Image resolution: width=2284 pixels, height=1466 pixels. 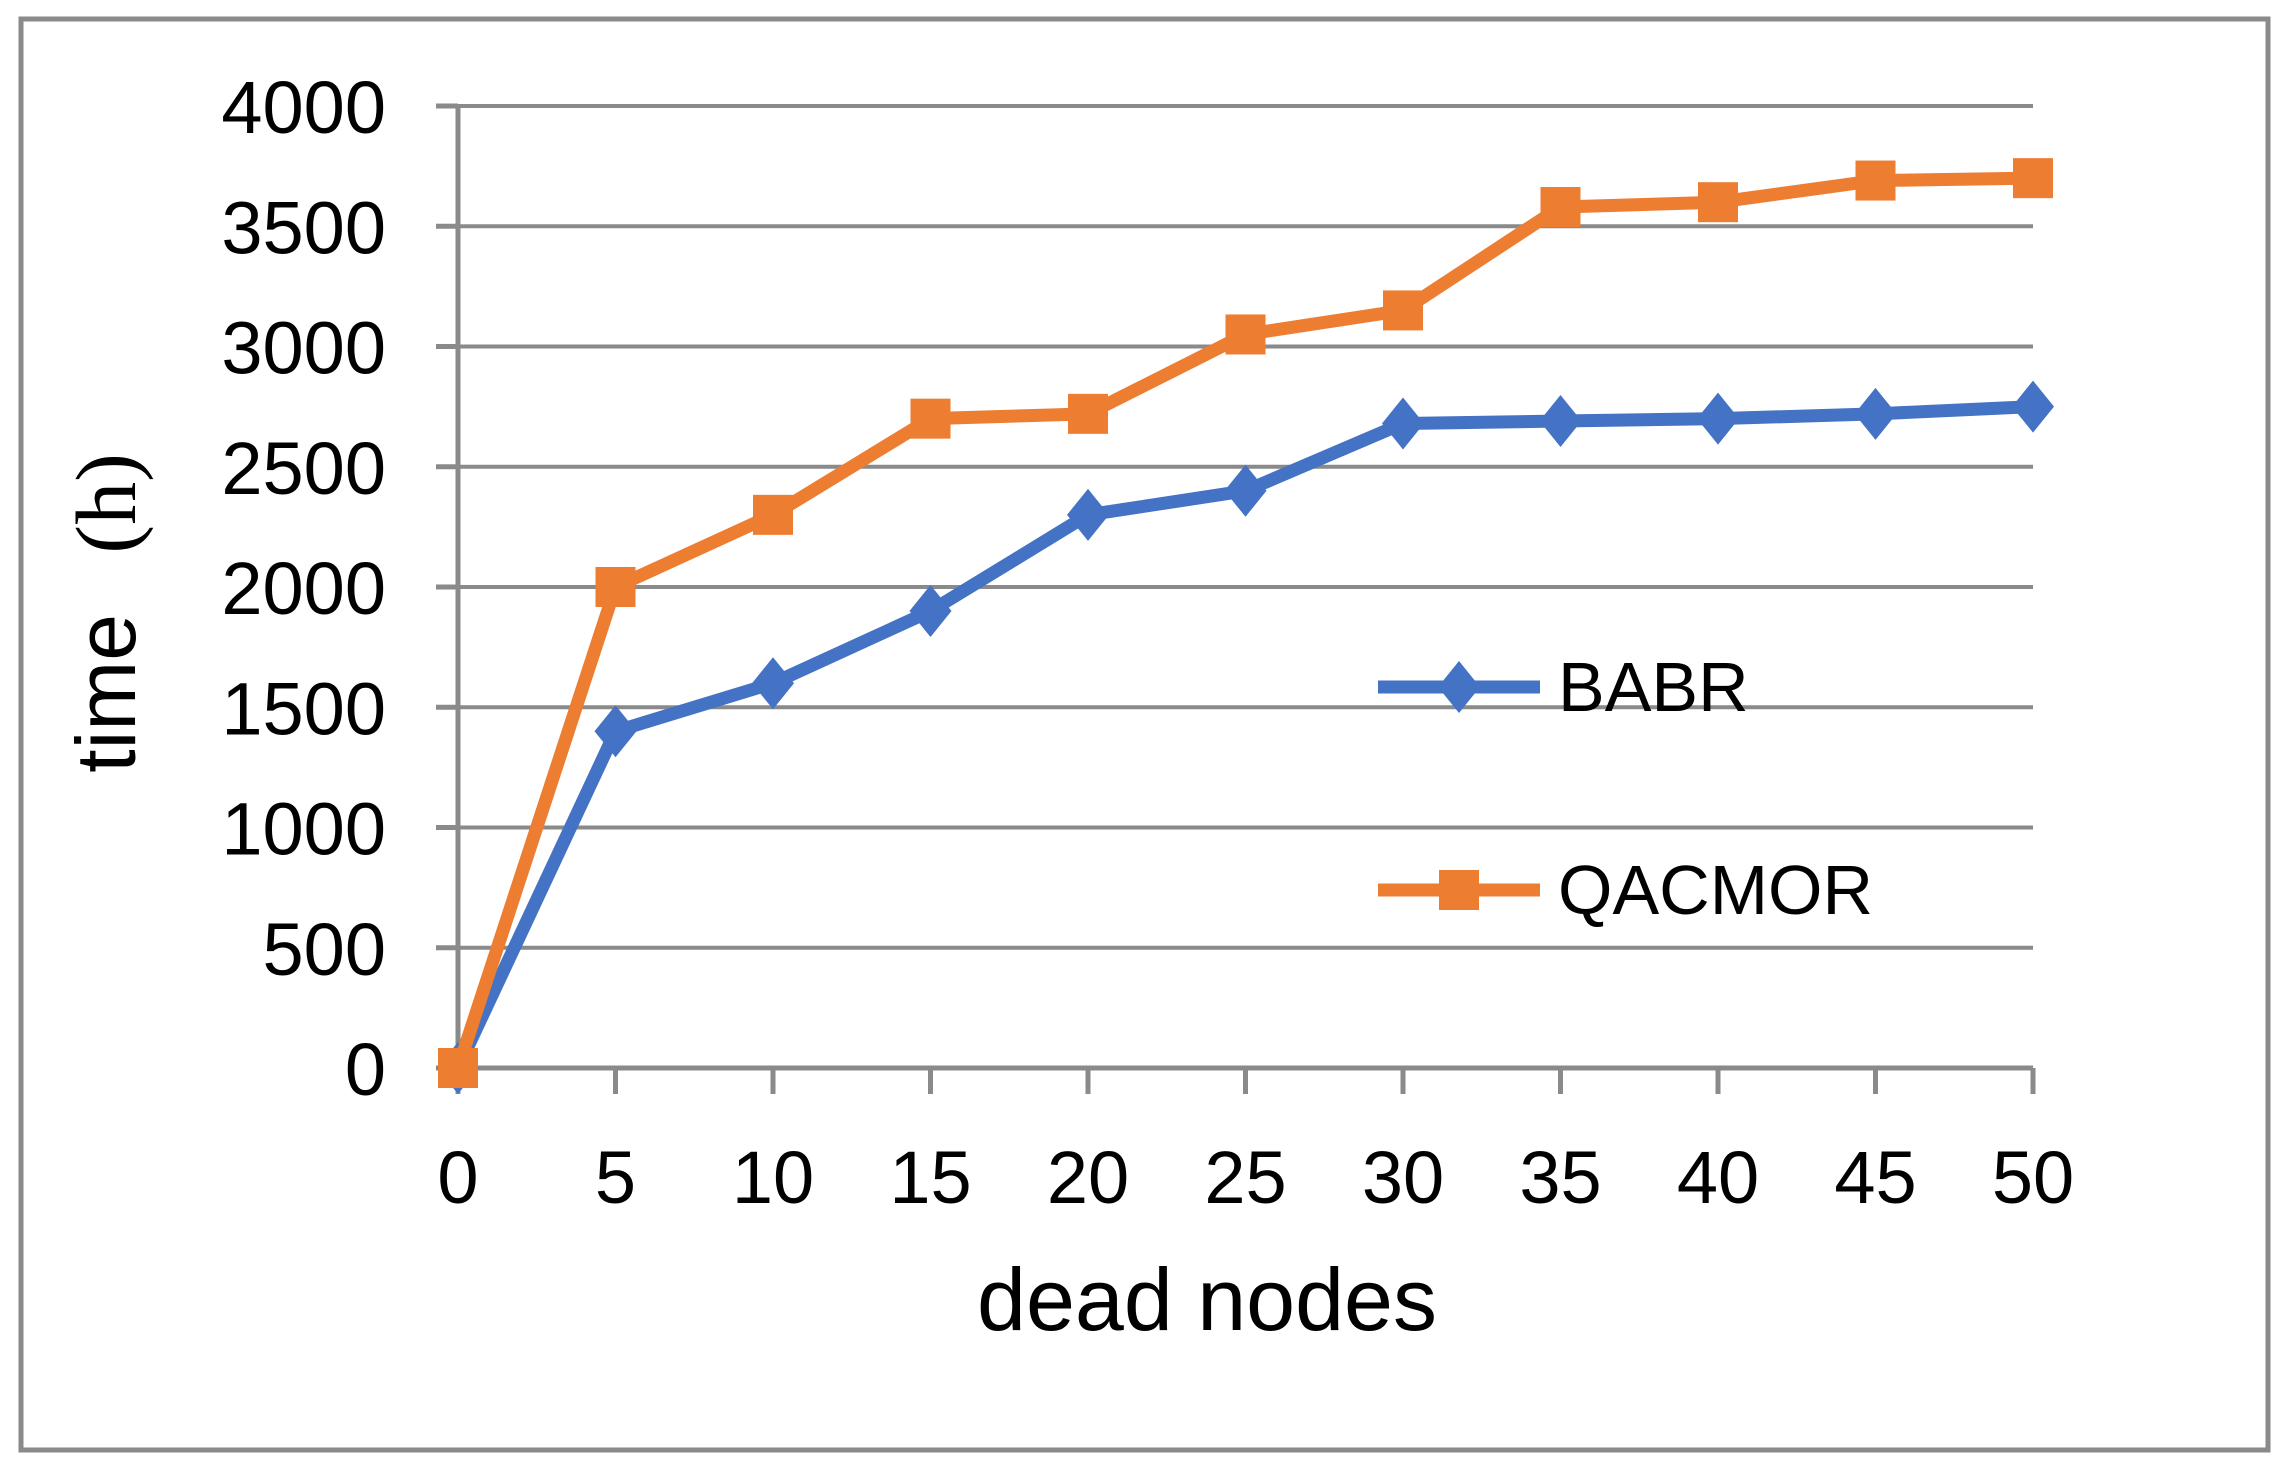 I want to click on y-tick-label: 2000, so click(x=303, y=588).